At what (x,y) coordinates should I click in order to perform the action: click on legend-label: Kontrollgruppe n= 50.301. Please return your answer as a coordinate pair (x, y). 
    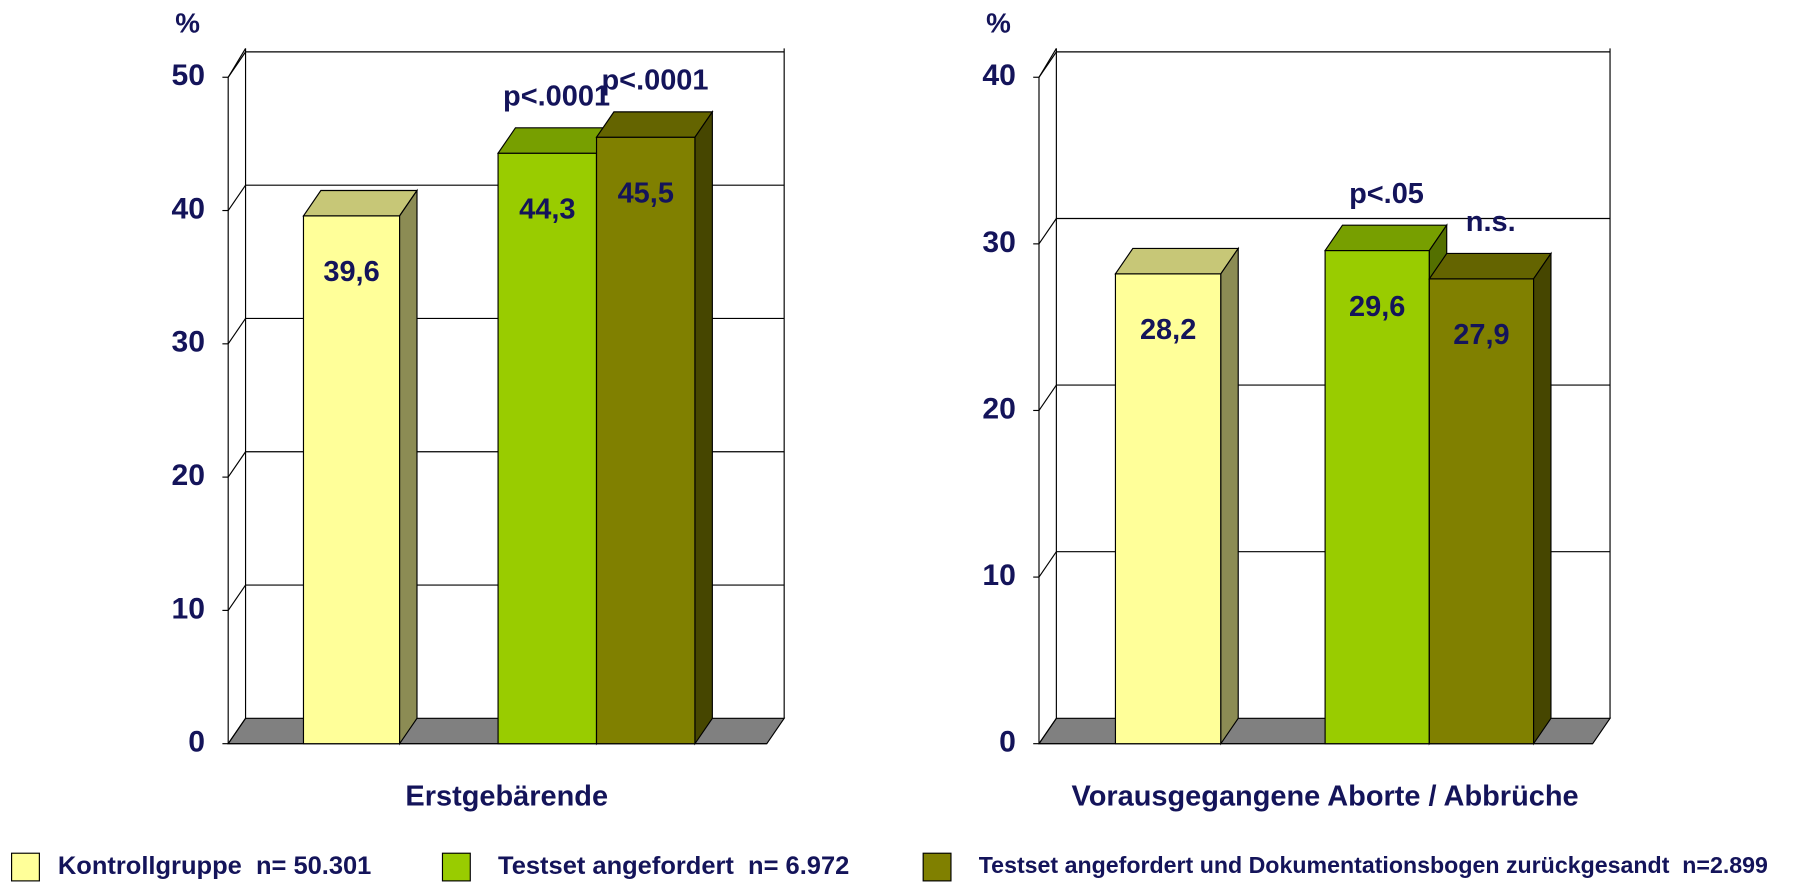
    Looking at the image, I should click on (214, 866).